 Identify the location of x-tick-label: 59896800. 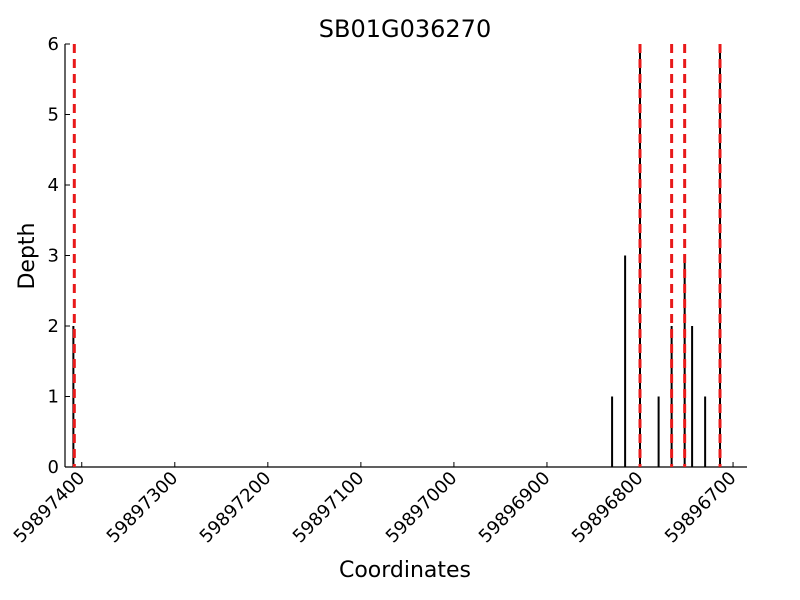
(608, 508).